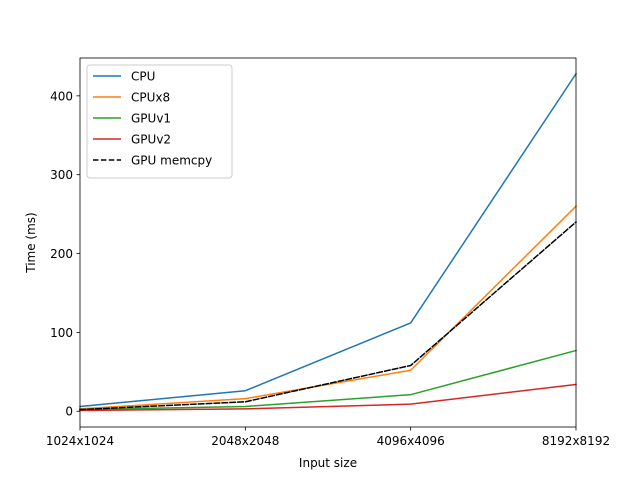  I want to click on y-axis: 0 100 200 300 400, so click(65, 254).